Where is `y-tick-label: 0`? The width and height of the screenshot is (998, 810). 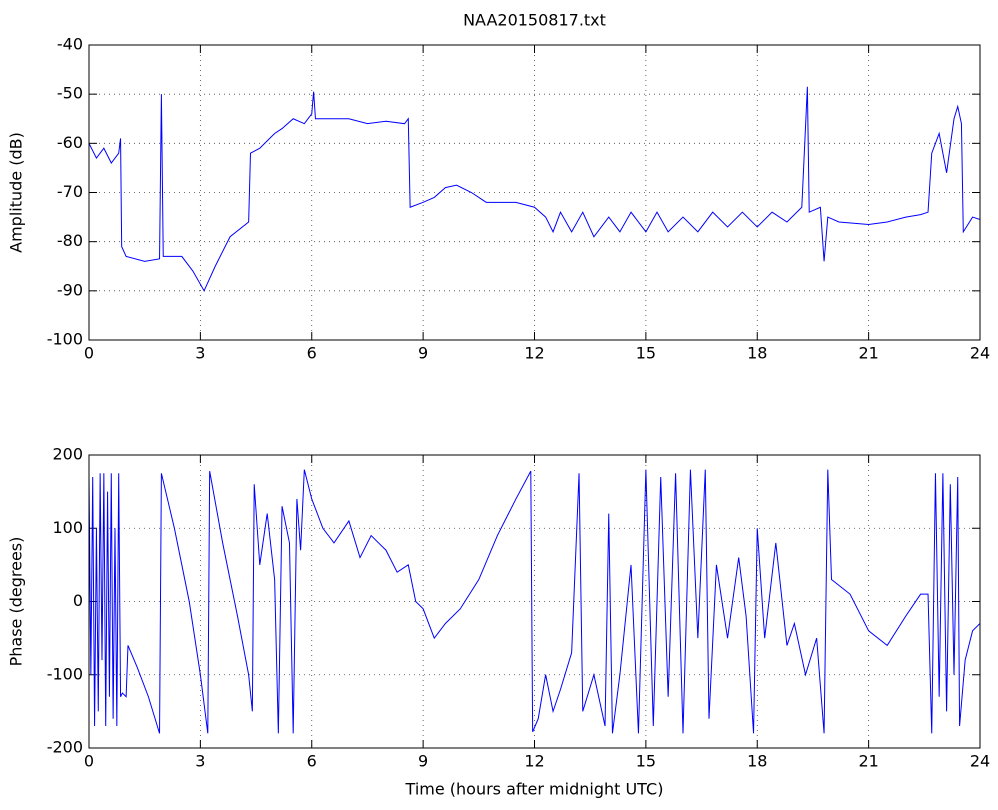
y-tick-label: 0 is located at coordinates (78, 600).